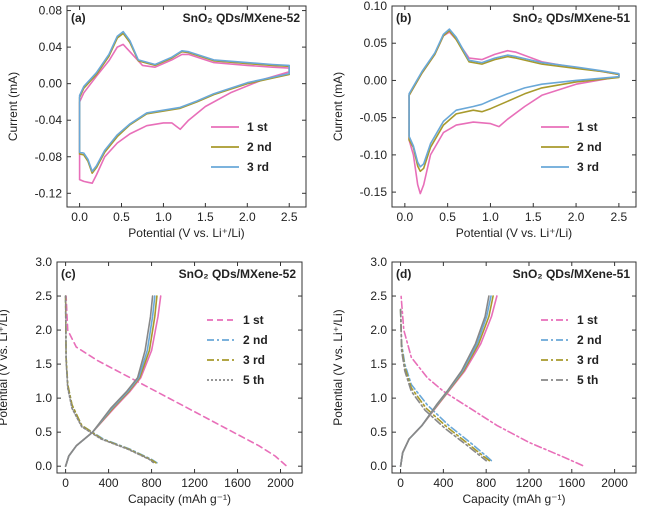  What do you see at coordinates (374, 192) in the screenshot?
I see `y-tick-label: -0.15` at bounding box center [374, 192].